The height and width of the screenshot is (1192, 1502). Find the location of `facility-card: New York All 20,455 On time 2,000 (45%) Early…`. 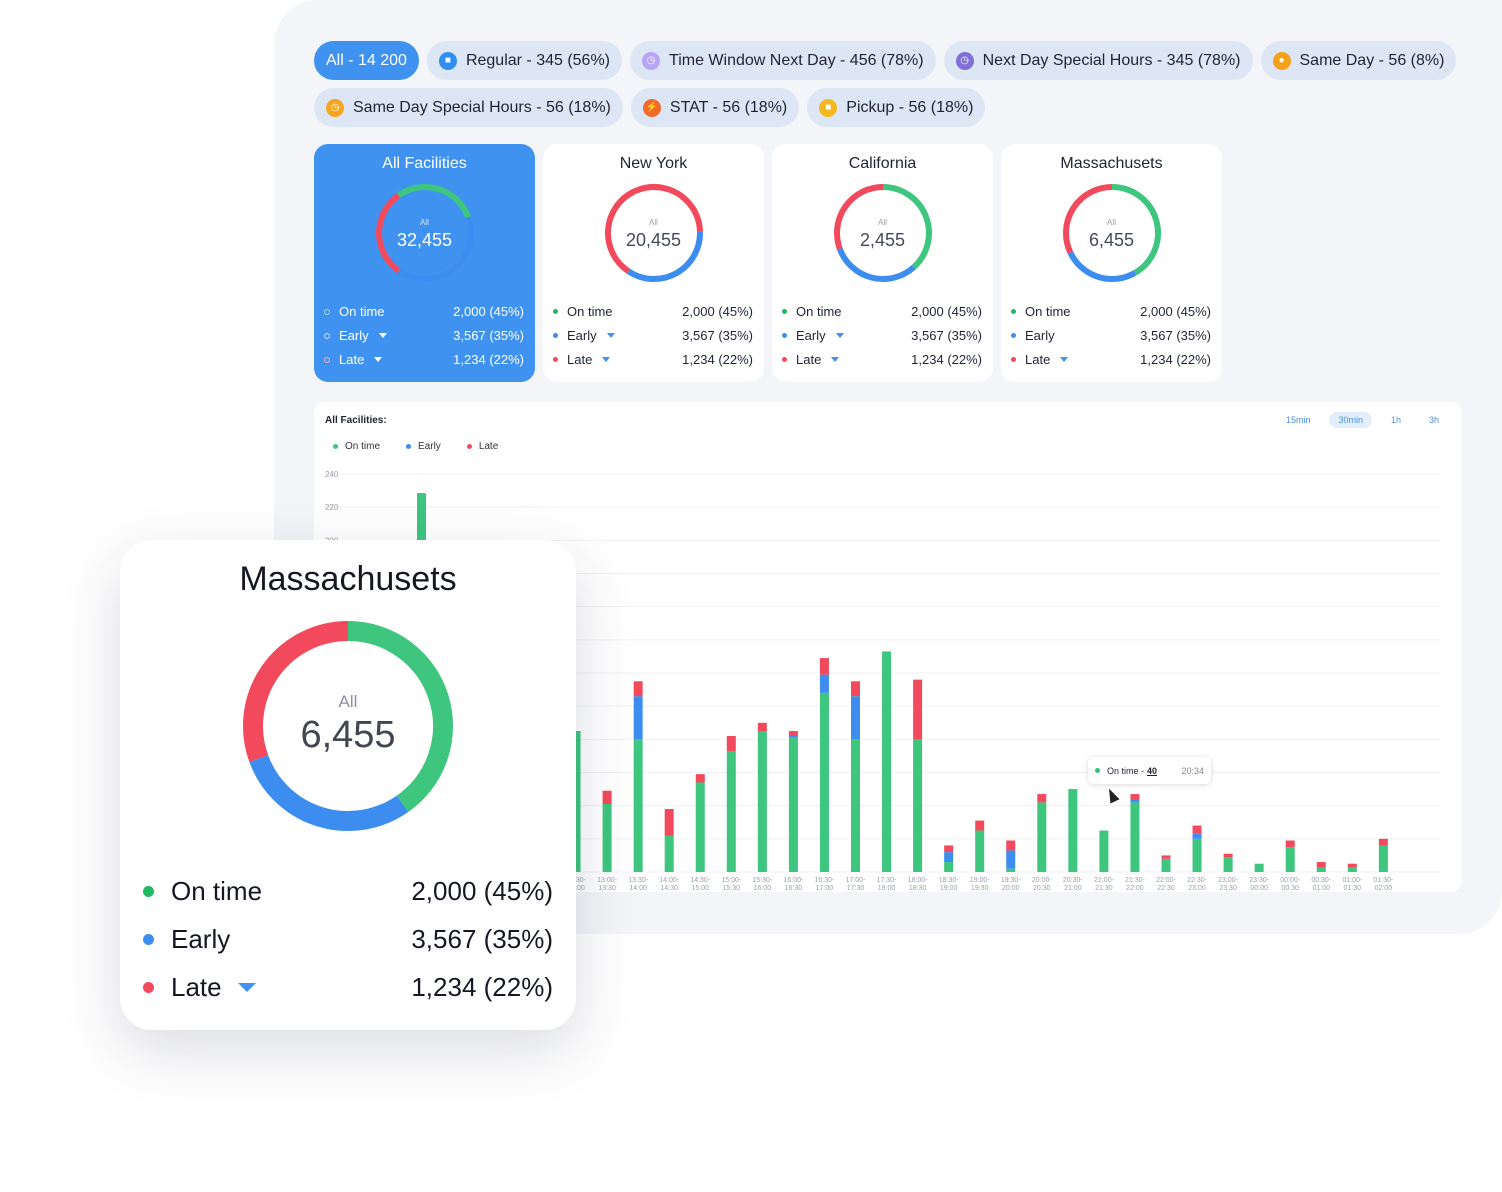

facility-card: New York All 20,455 On time 2,000 (45%) Early… is located at coordinates (653, 263).